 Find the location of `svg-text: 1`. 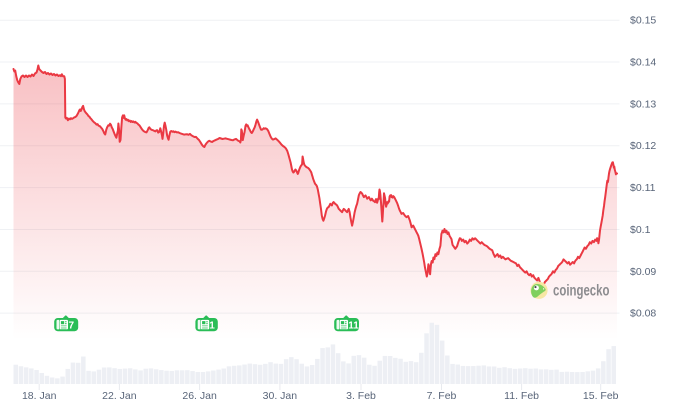

svg-text: 1 is located at coordinates (212, 325).